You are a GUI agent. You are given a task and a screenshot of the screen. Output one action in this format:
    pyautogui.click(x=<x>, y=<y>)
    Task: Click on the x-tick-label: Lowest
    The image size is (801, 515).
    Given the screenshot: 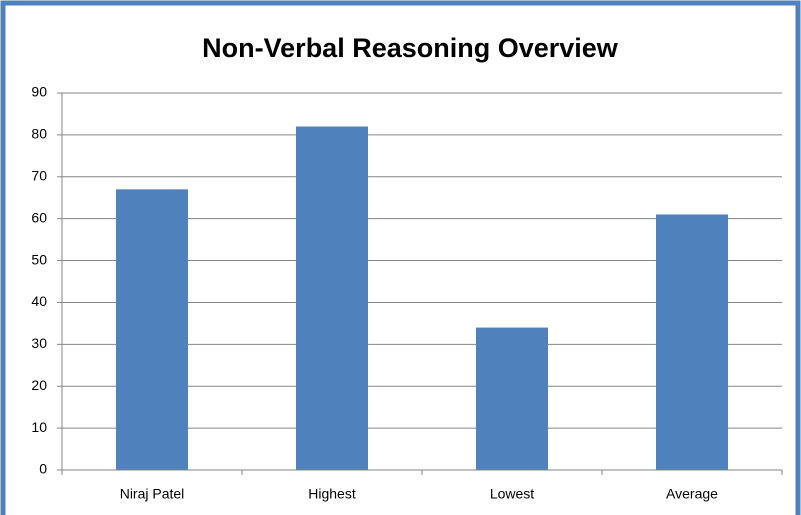 What is the action you would take?
    pyautogui.click(x=512, y=494)
    